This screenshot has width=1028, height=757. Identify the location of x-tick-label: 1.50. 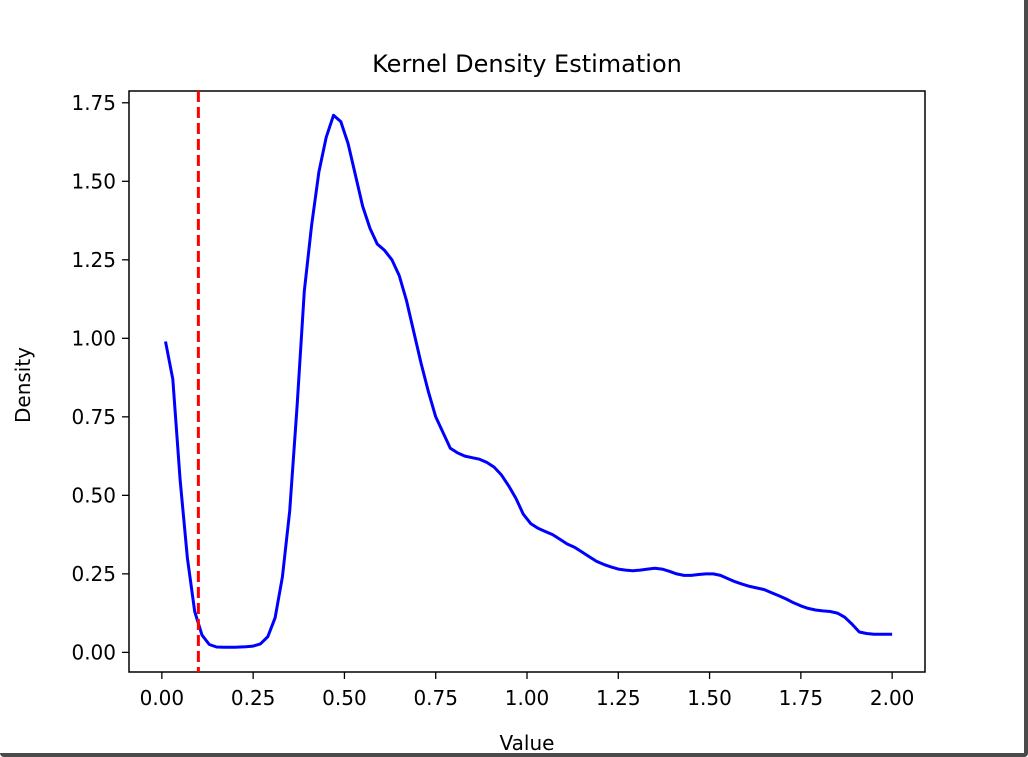
(709, 698).